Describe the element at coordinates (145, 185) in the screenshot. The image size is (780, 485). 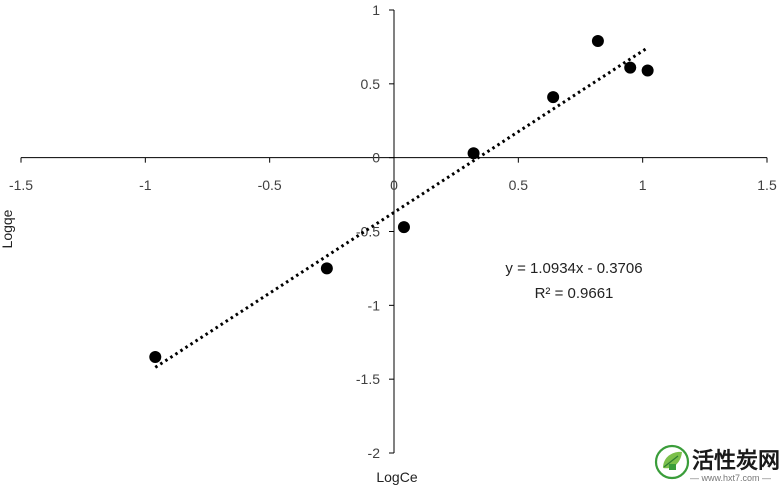
I see `x-tick-label: -1` at that location.